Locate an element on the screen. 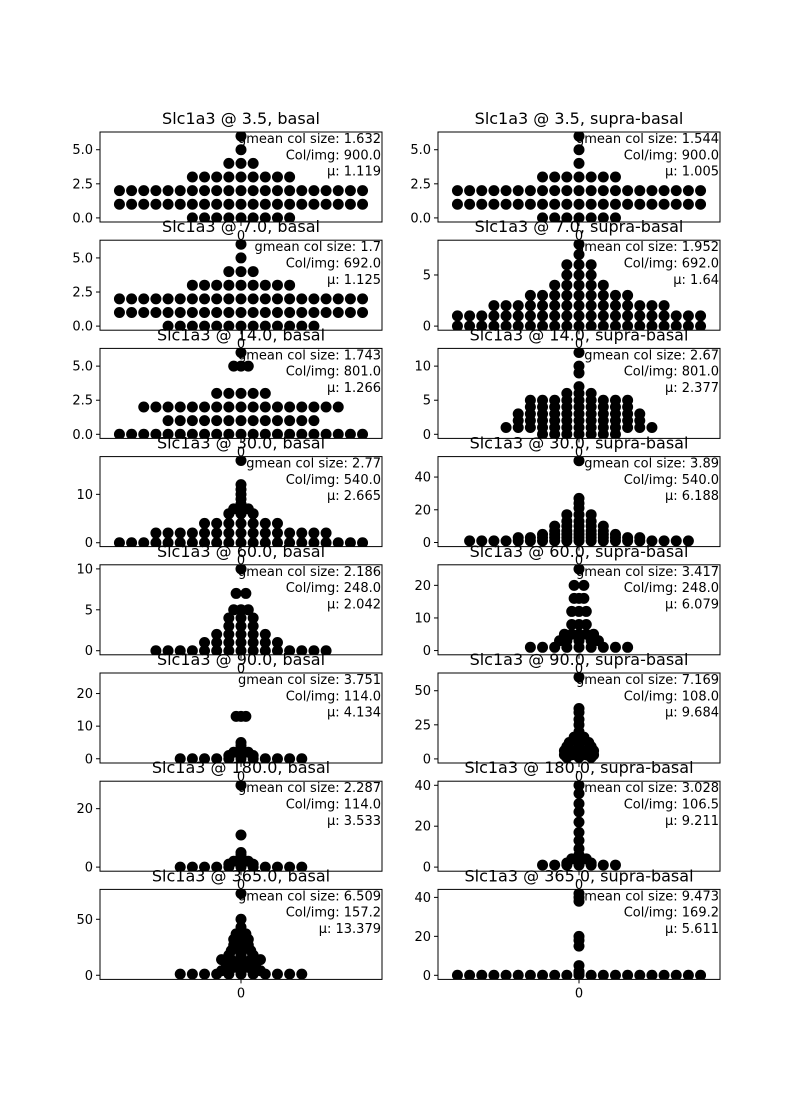  subplot-title: Slc1a3 @ 14.0, basal is located at coordinates (241, 334).